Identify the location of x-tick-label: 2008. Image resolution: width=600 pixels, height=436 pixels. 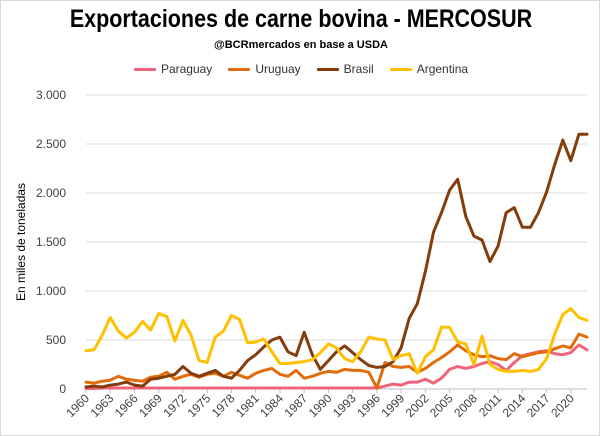
(465, 405).